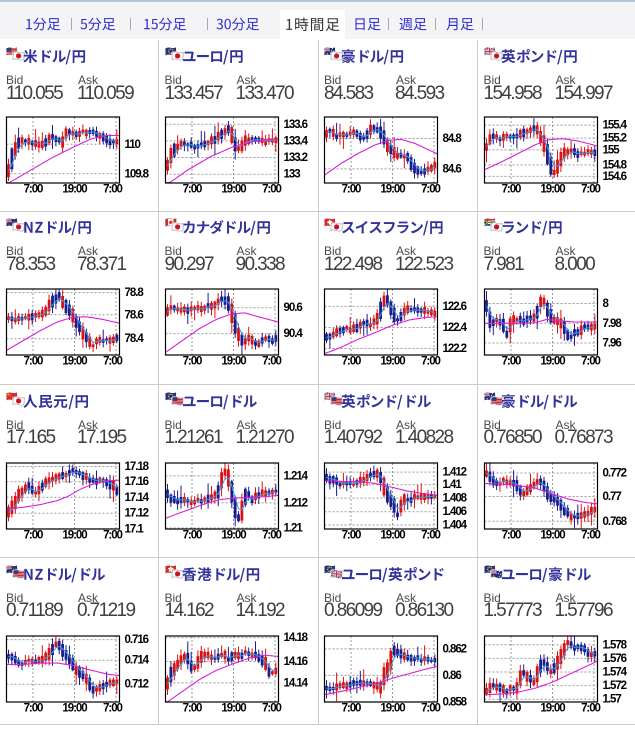 This screenshot has height=732, width=635. What do you see at coordinates (611, 344) in the screenshot?
I see `svg-text: 7.96` at bounding box center [611, 344].